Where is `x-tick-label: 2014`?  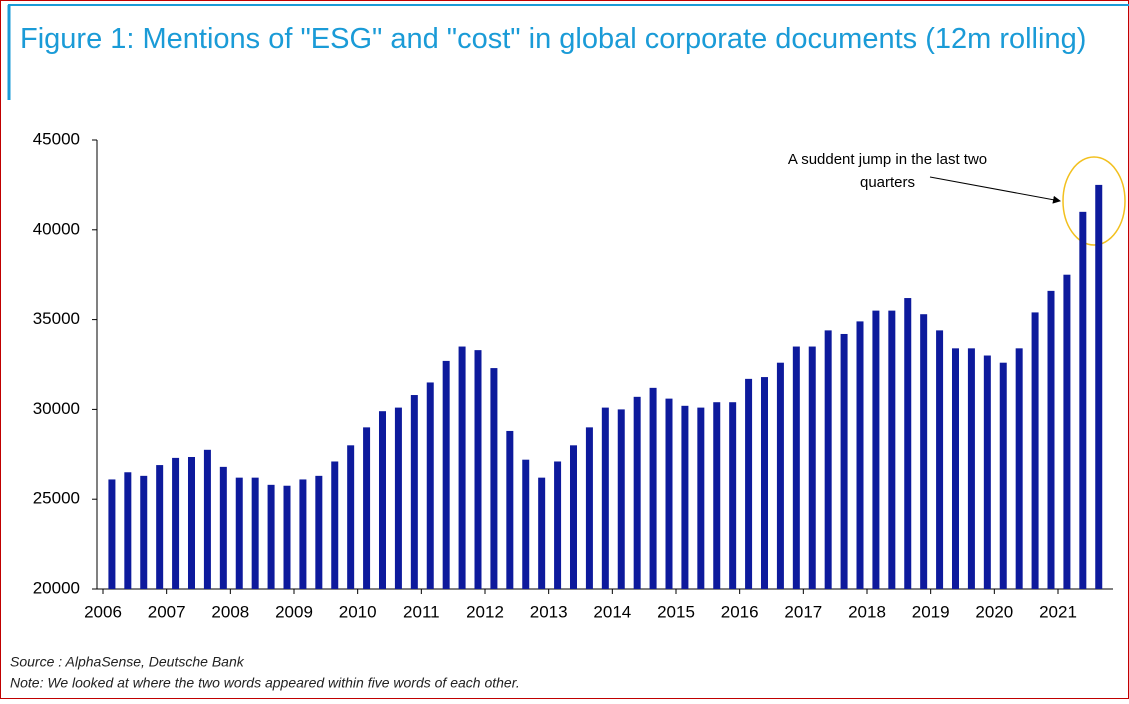
x-tick-label: 2014 is located at coordinates (612, 611).